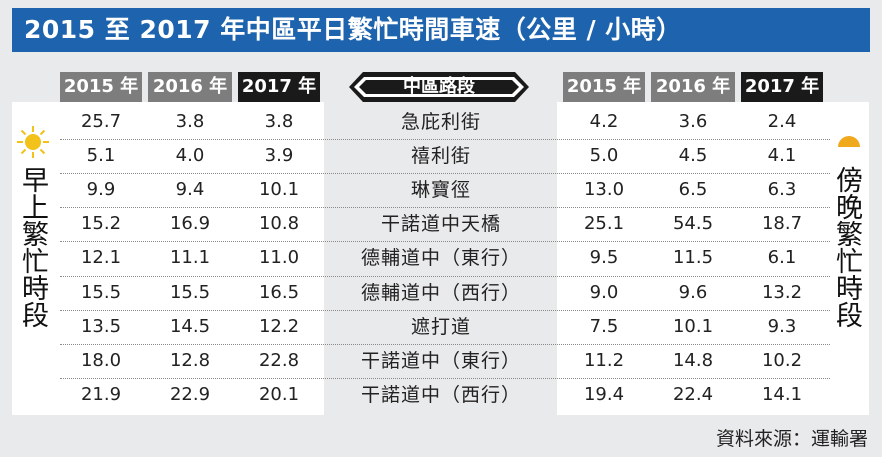 This screenshot has width=882, height=457. I want to click on morning-value: 3.9, so click(279, 156).